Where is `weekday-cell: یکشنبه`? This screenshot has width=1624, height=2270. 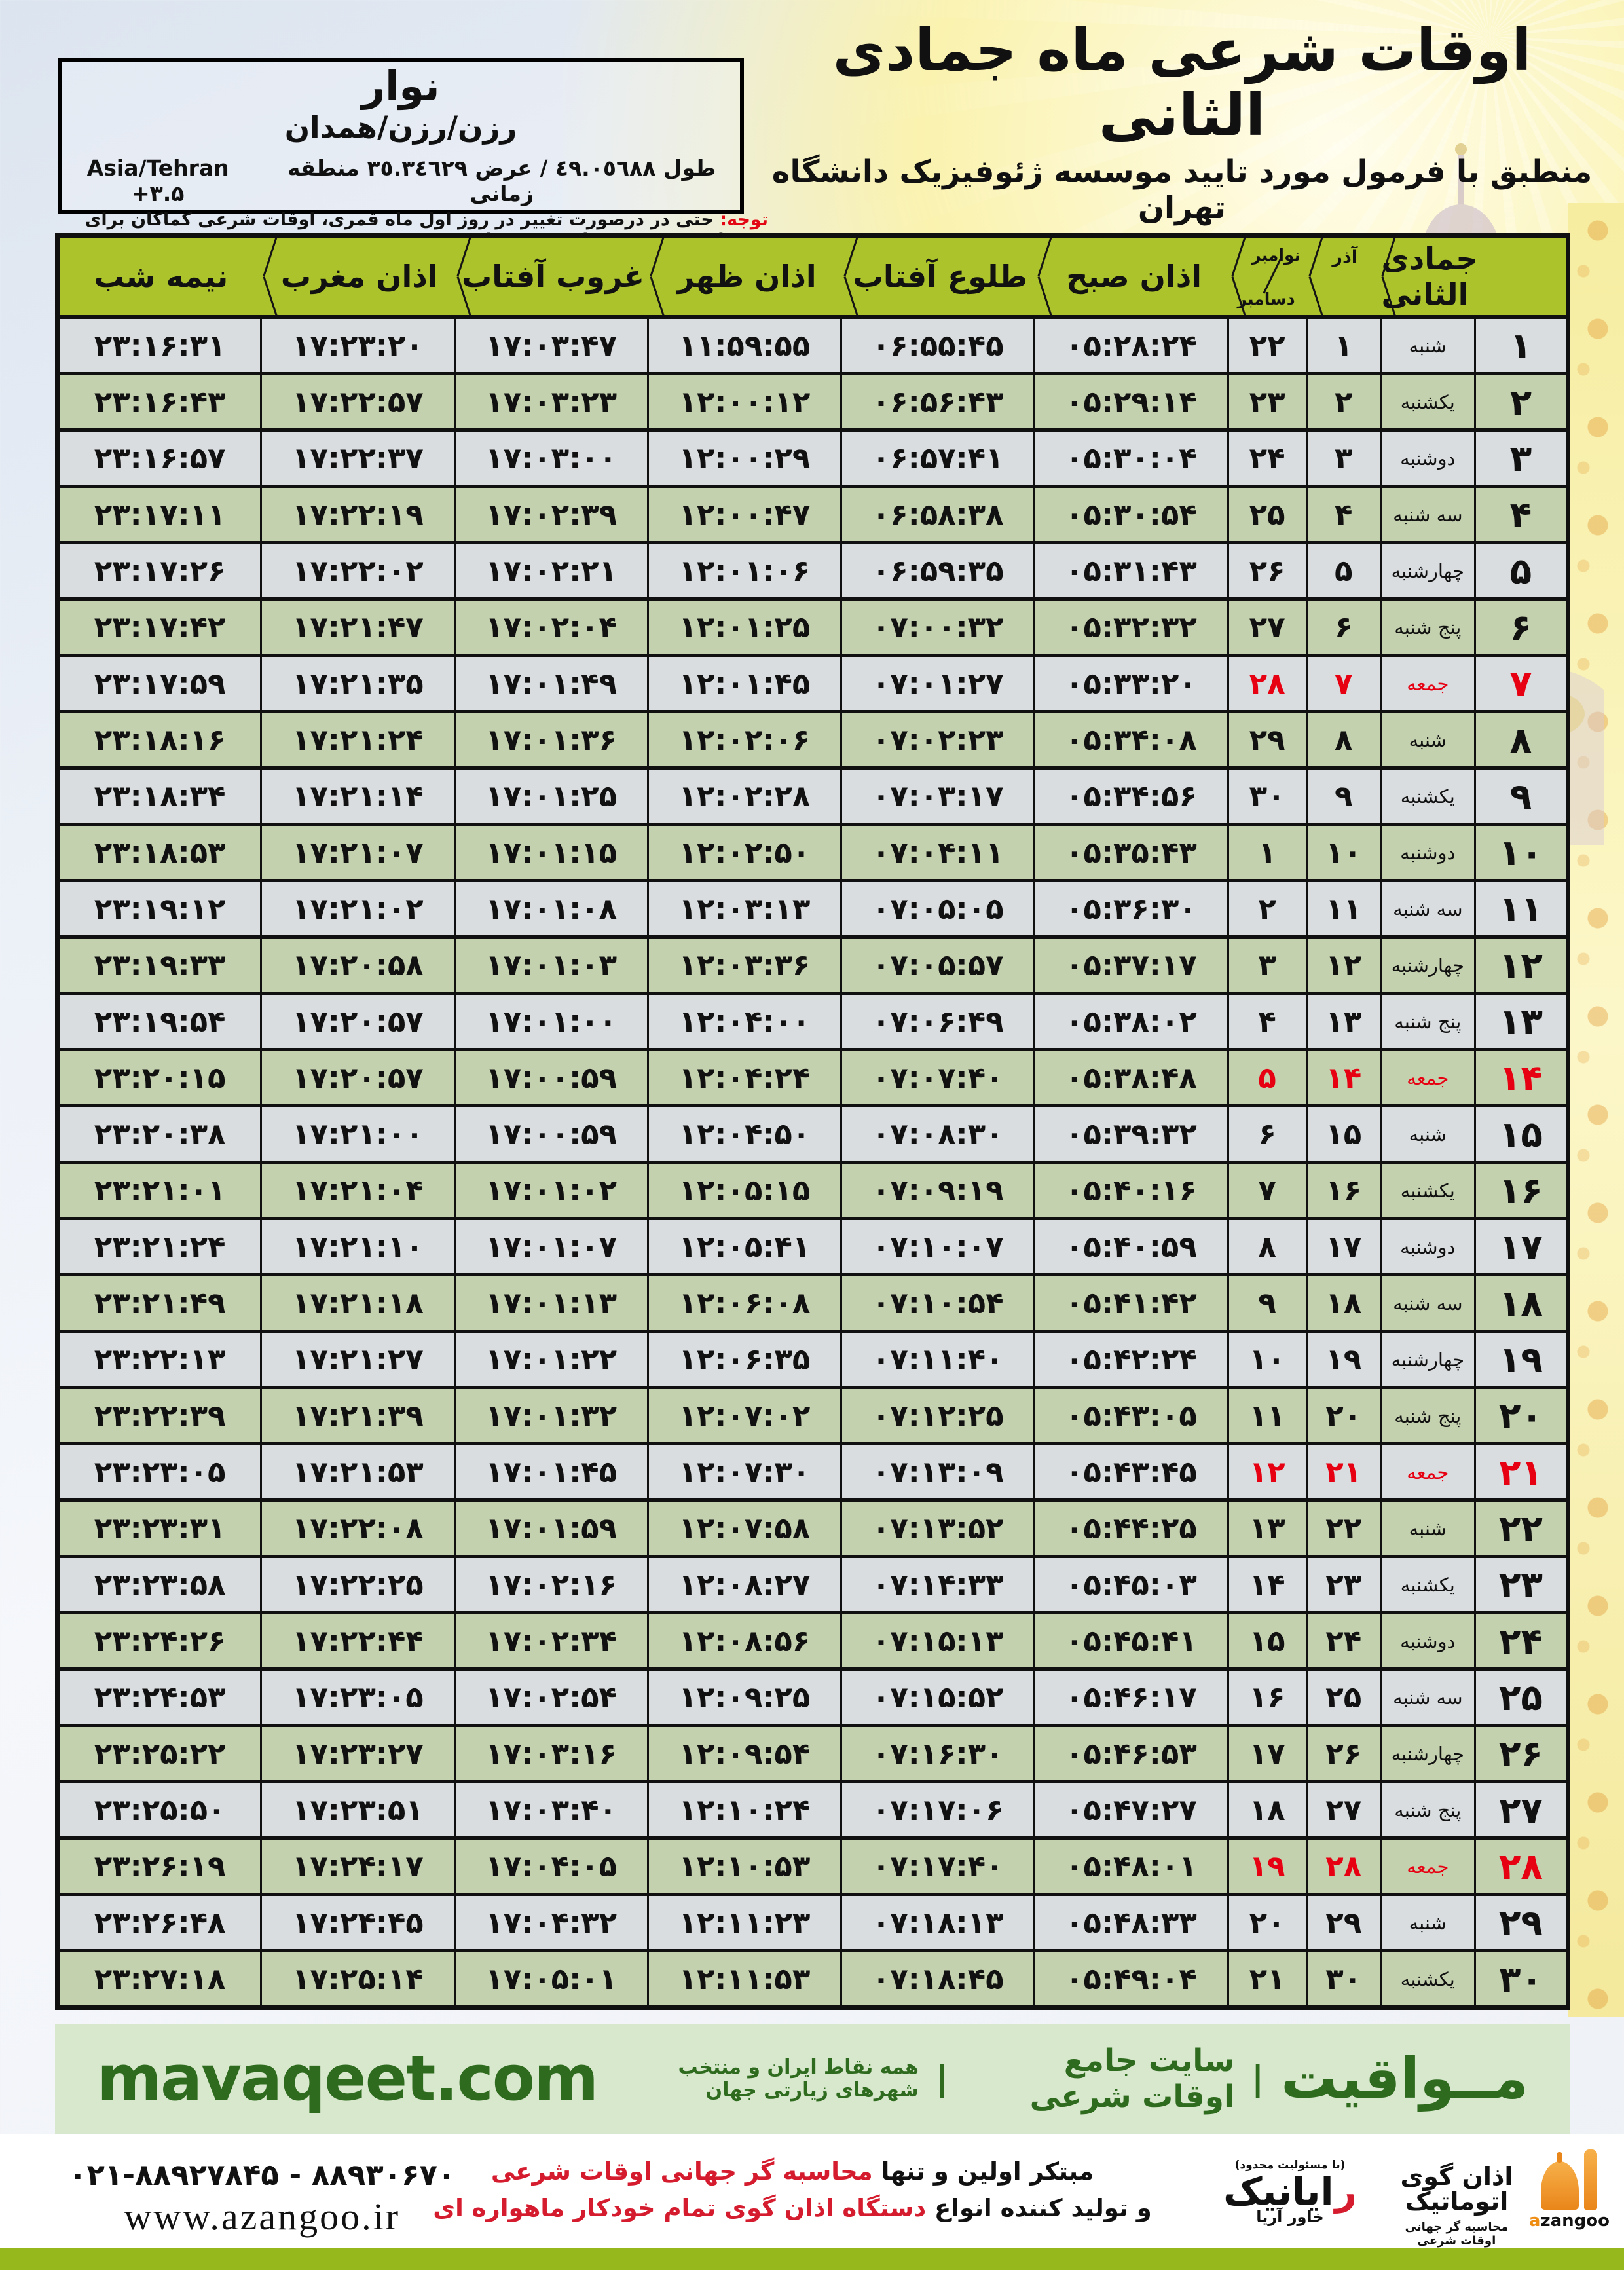 weekday-cell: یکشنبه is located at coordinates (1427, 1584).